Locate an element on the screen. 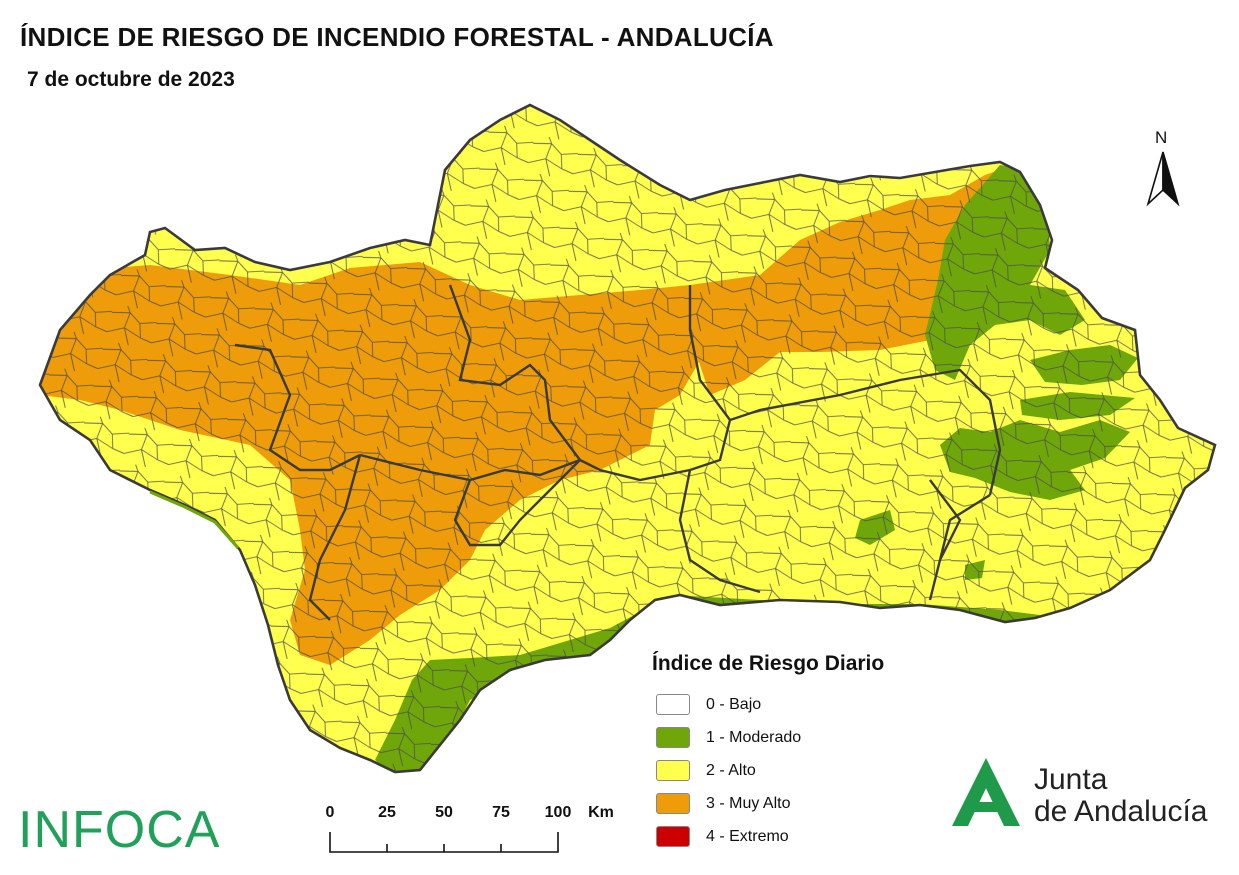 Image resolution: width=1239 pixels, height=875 pixels. legend-swatch-extremo is located at coordinates (673, 836).